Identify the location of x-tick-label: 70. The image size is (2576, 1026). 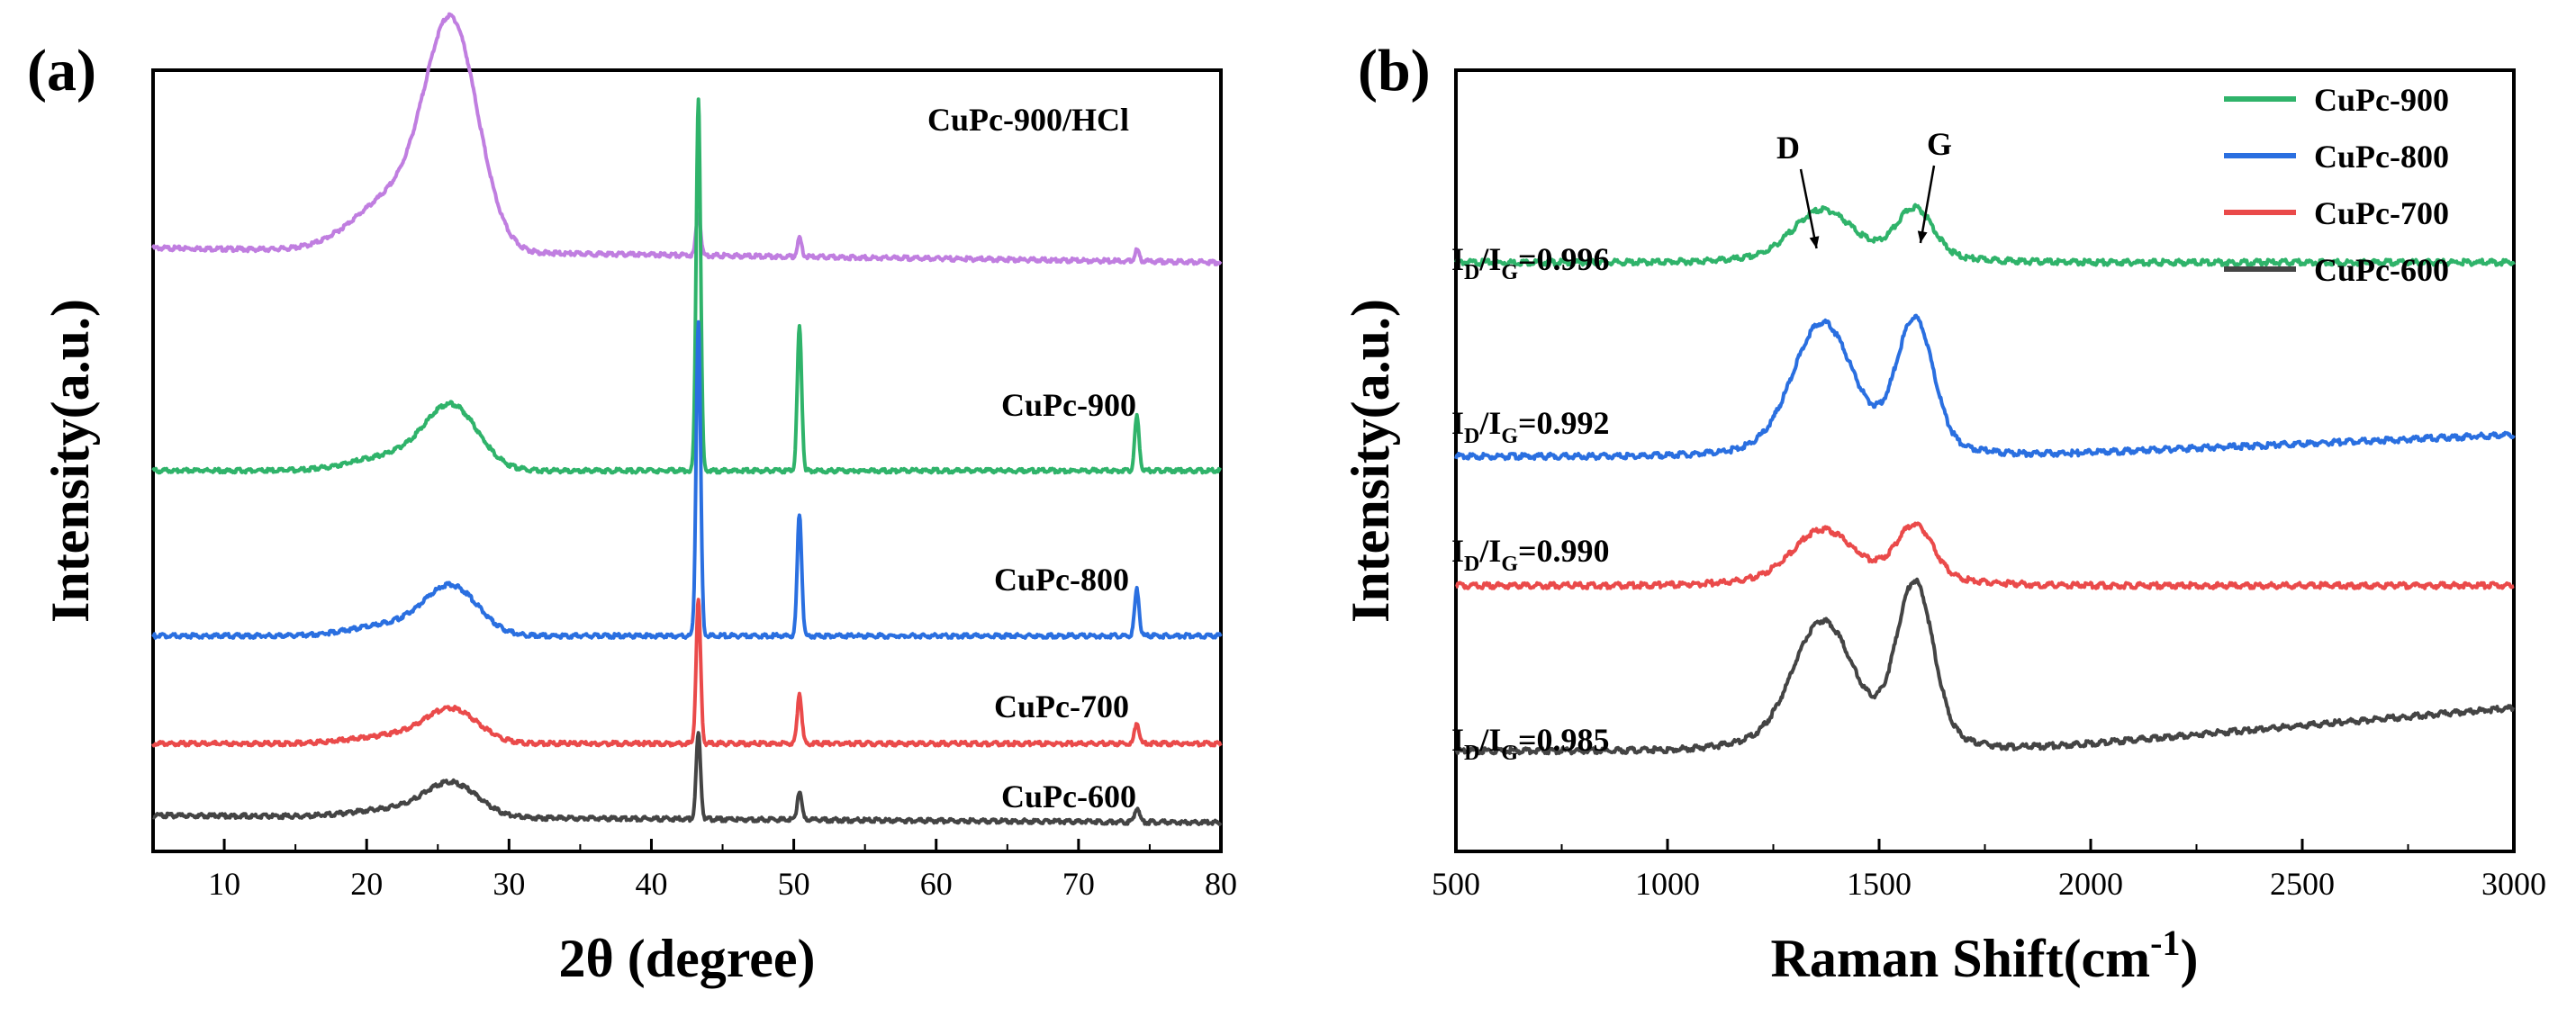
(1078, 884).